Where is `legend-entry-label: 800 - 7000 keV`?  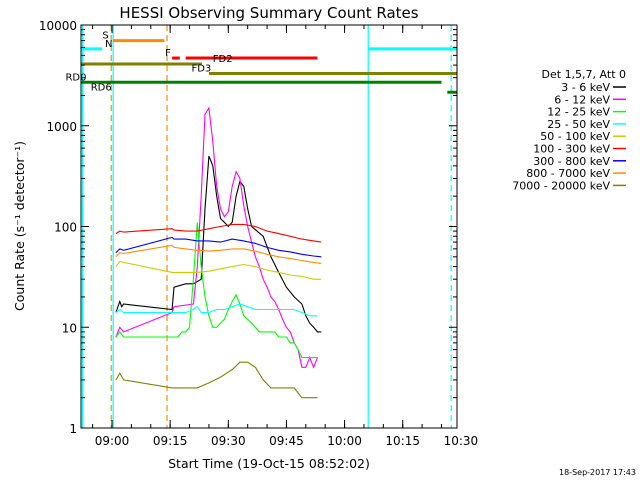 legend-entry-label: 800 - 7000 keV is located at coordinates (568, 173).